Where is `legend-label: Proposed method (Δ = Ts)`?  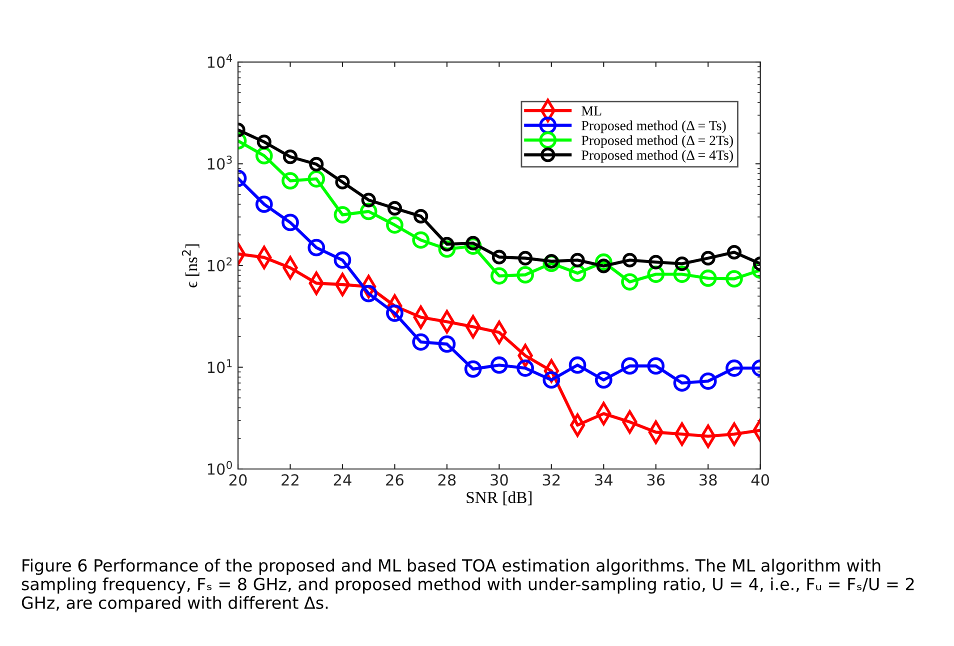
legend-label: Proposed method (Δ = Ts) is located at coordinates (654, 127).